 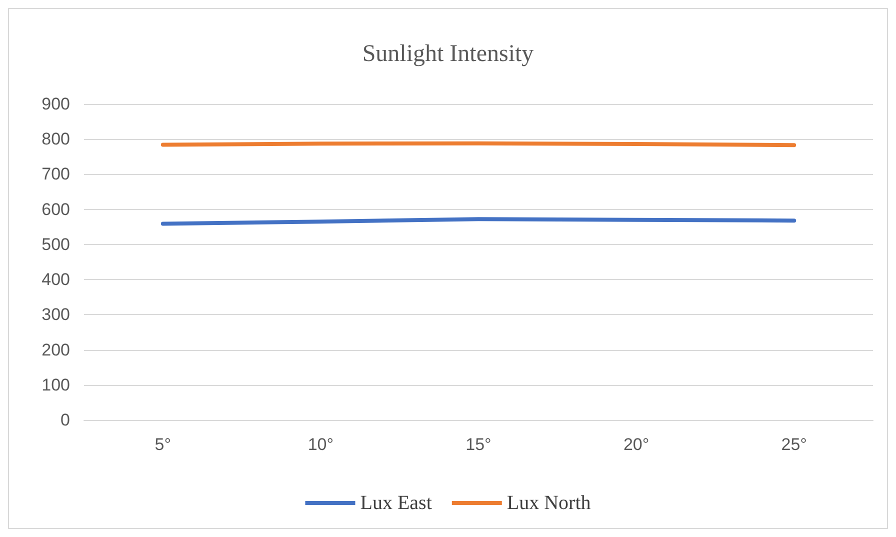 What do you see at coordinates (56, 384) in the screenshot?
I see `y-tick-label: 100` at bounding box center [56, 384].